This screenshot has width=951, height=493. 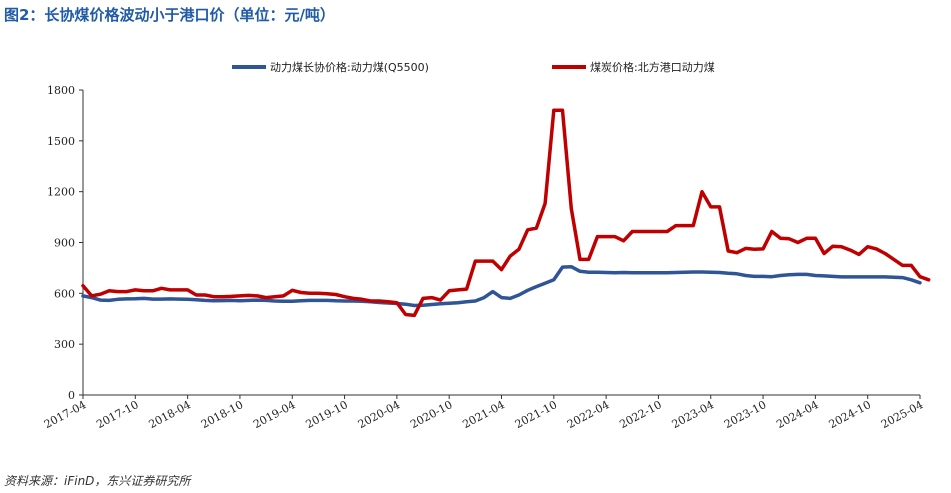 What do you see at coordinates (902, 414) in the screenshot?
I see `x-tick-label: 2025-04` at bounding box center [902, 414].